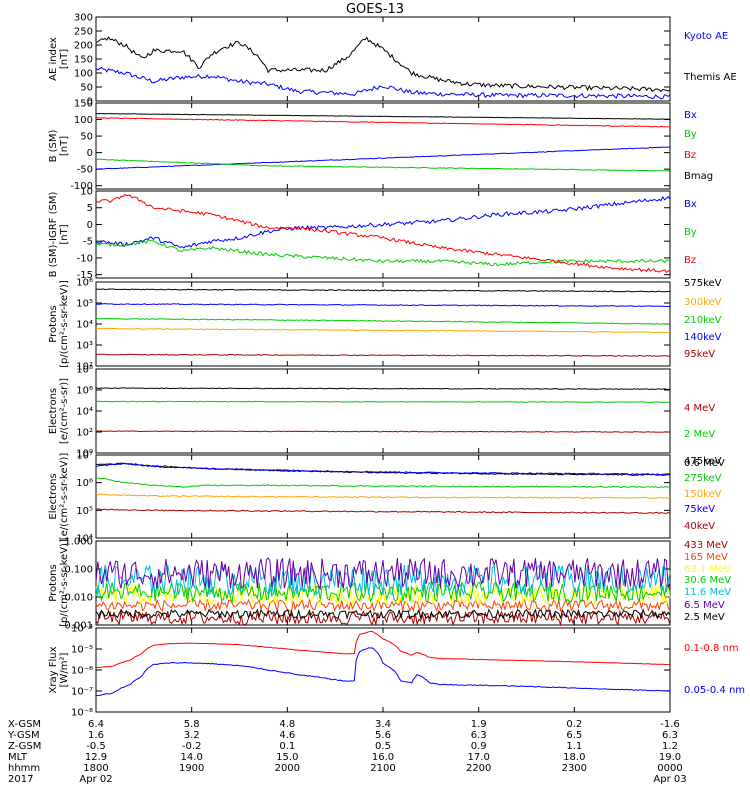  Describe the element at coordinates (24, 724) in the screenshot. I see `ephemeris-row-label: X-GSM` at that location.